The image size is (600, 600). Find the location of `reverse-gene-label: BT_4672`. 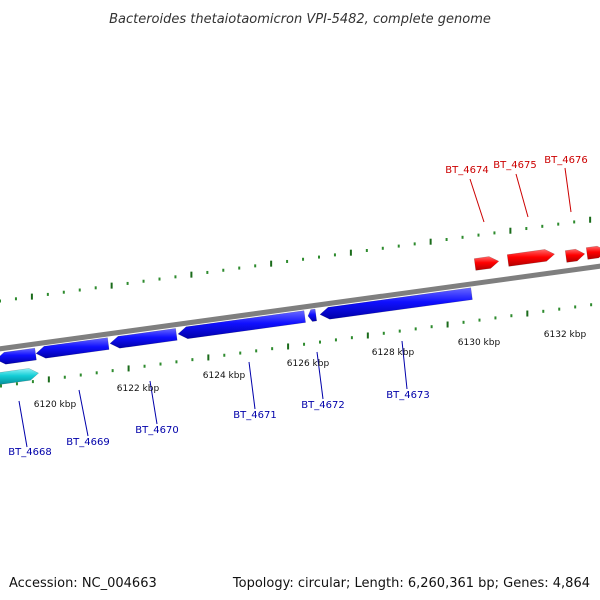

reverse-gene-label: BT_4672 is located at coordinates (322, 405).